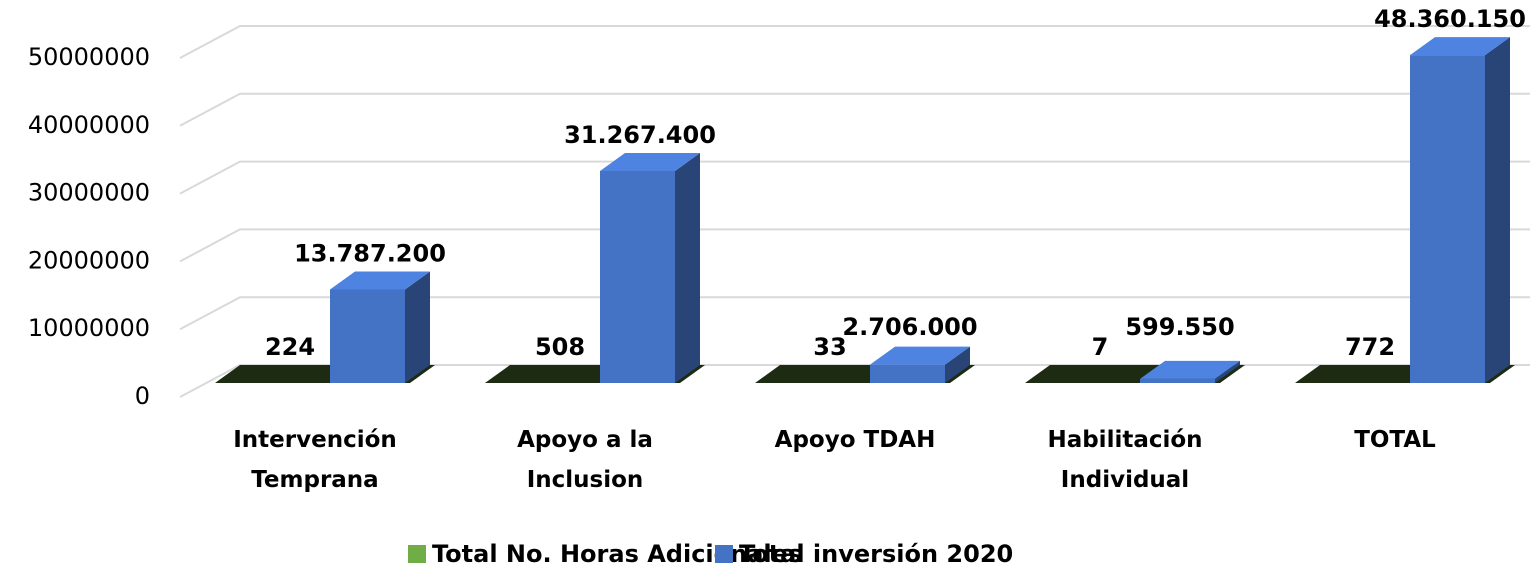 The width and height of the screenshot is (1530, 574). What do you see at coordinates (855, 440) in the screenshot?
I see `x-tick-label: Apoyo TDAH` at bounding box center [855, 440].